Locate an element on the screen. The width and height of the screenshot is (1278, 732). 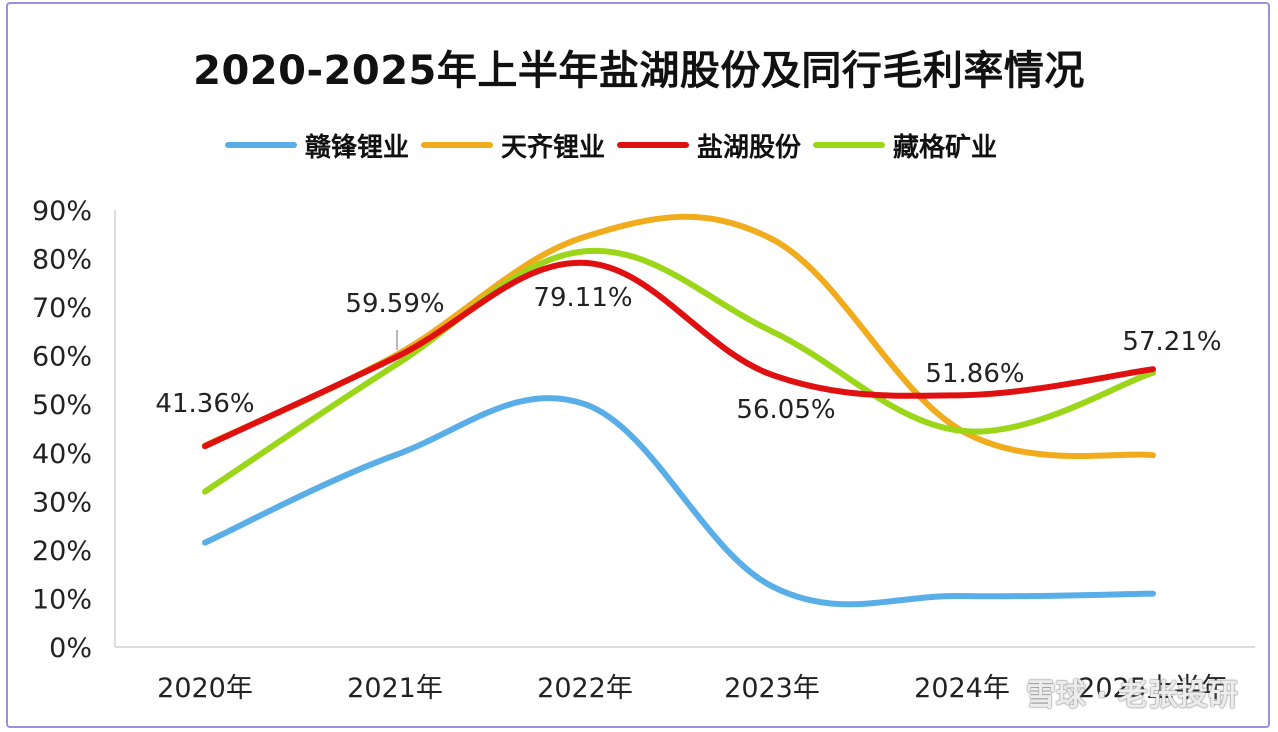
y-tick-label: 20% is located at coordinates (62, 551).